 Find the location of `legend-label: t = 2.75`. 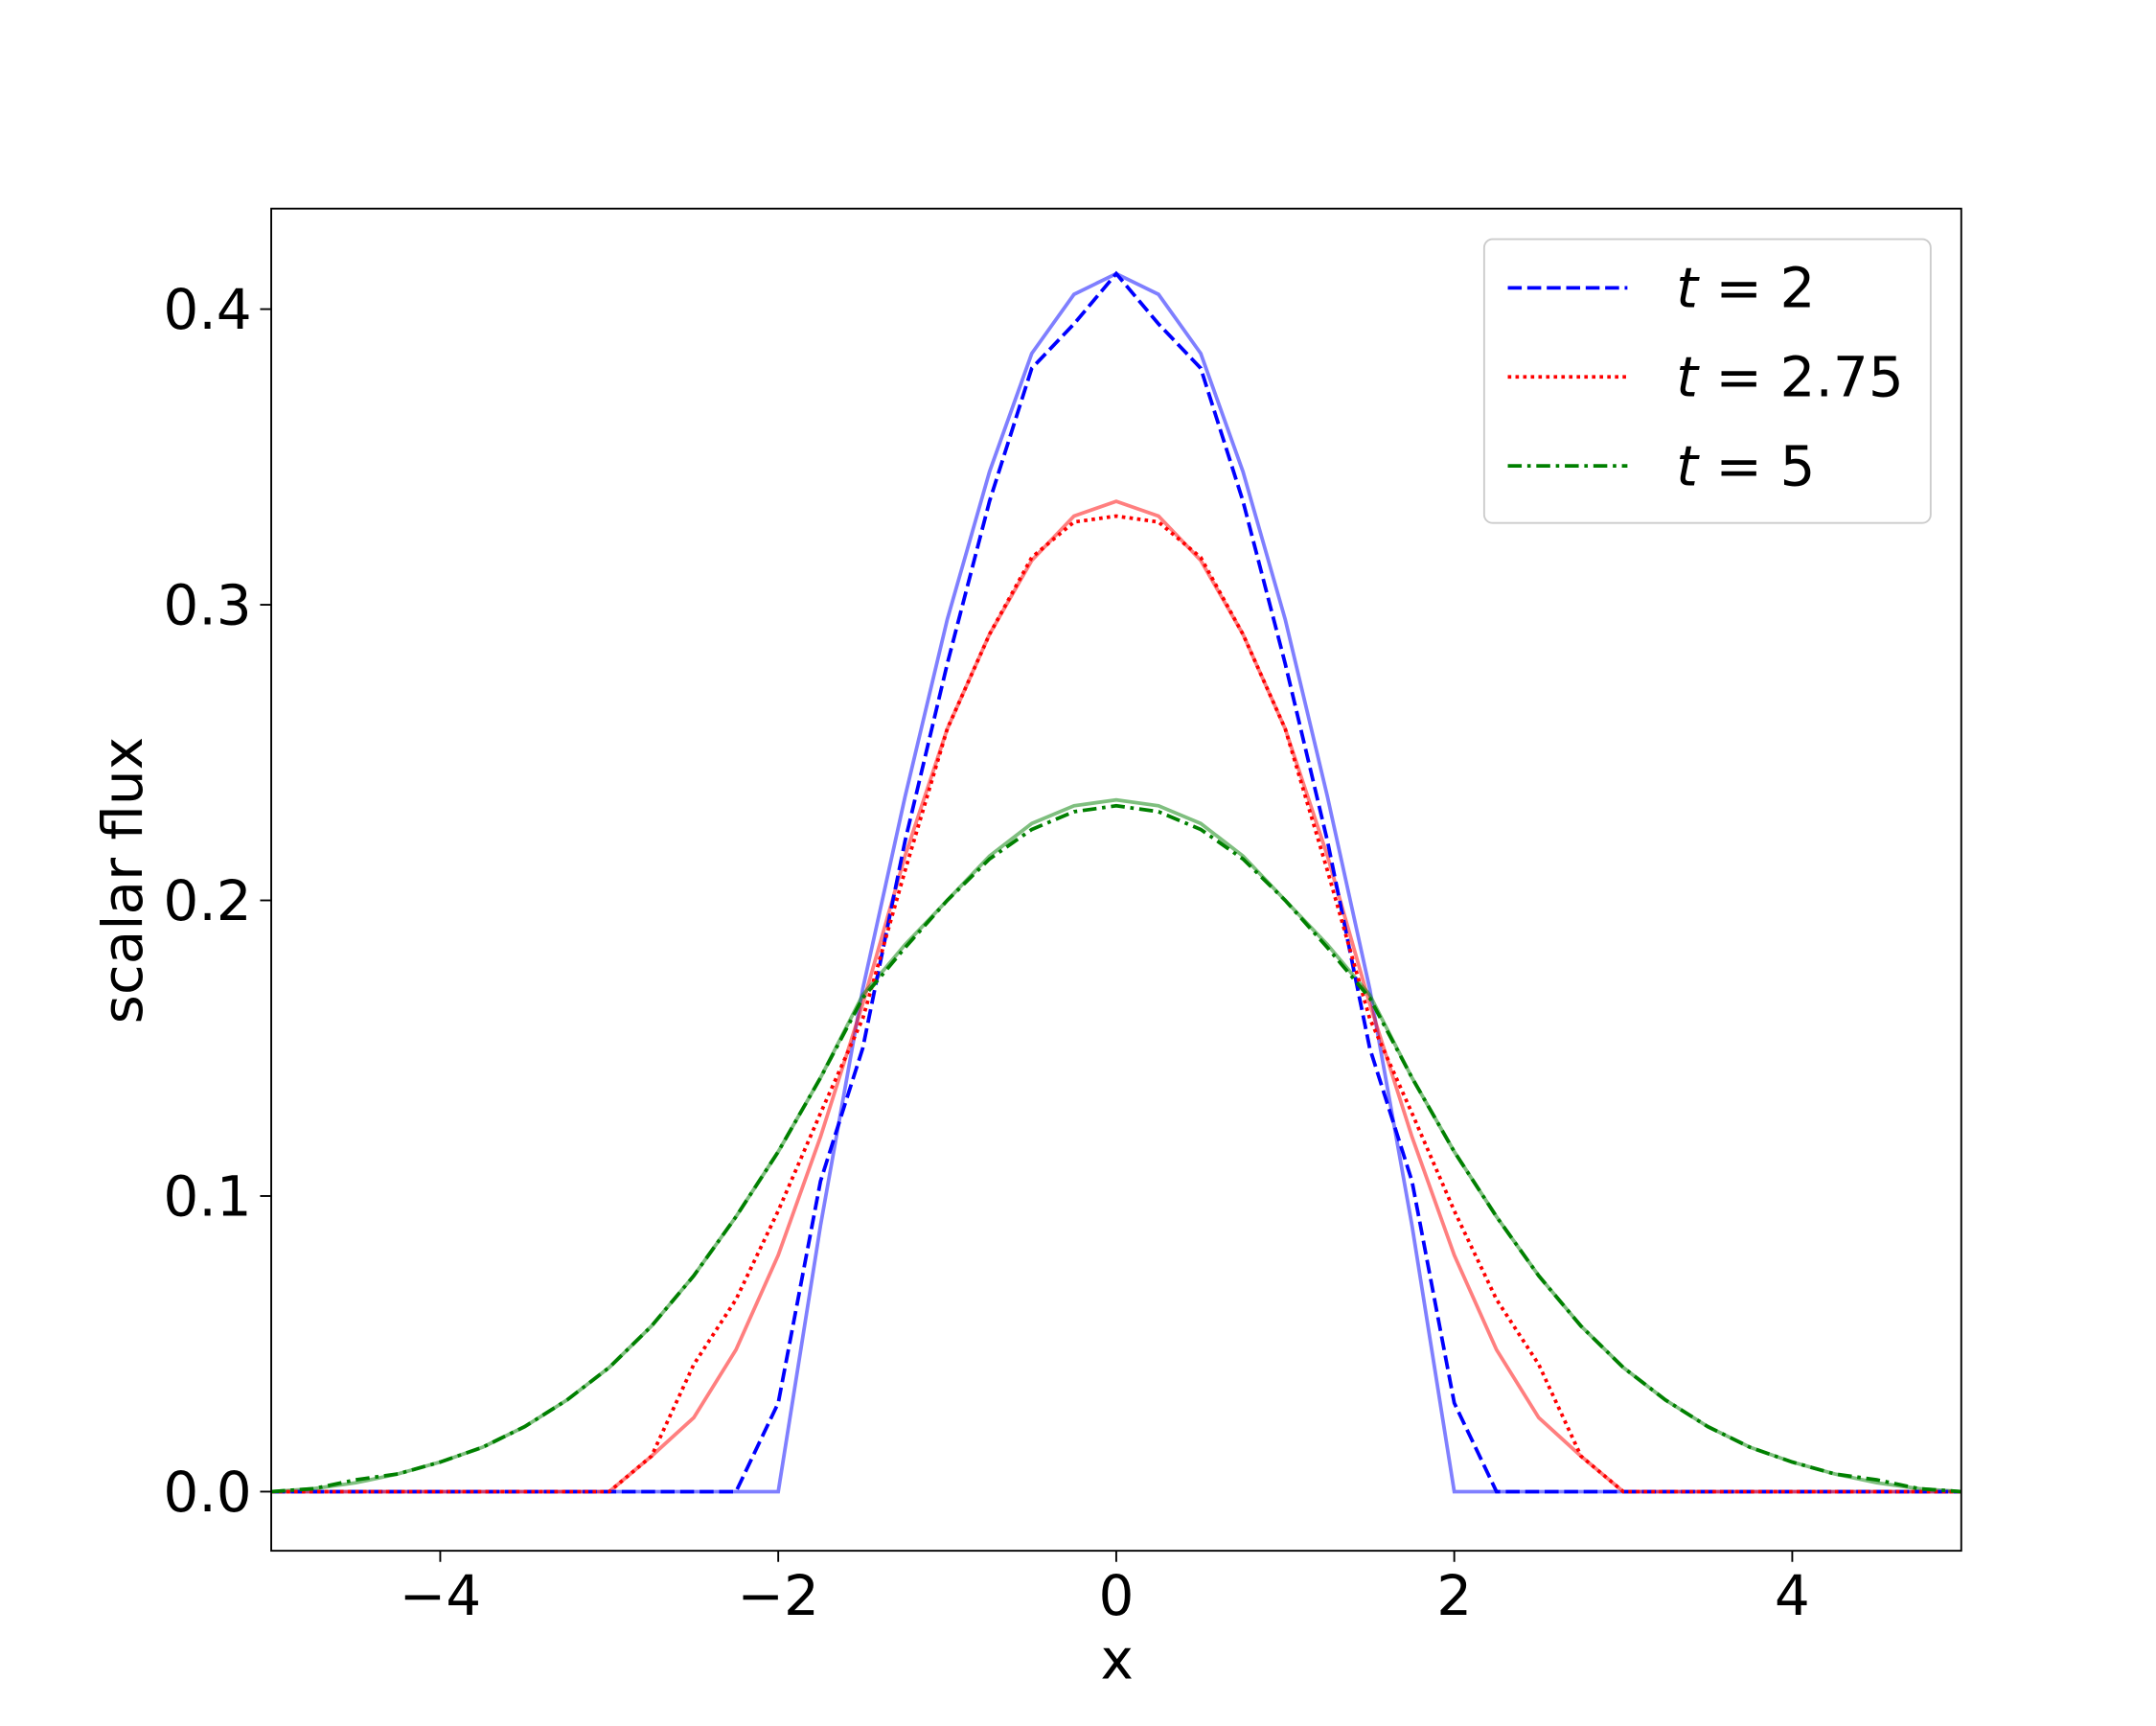

legend-label: t = 2.75 is located at coordinates (1790, 377).